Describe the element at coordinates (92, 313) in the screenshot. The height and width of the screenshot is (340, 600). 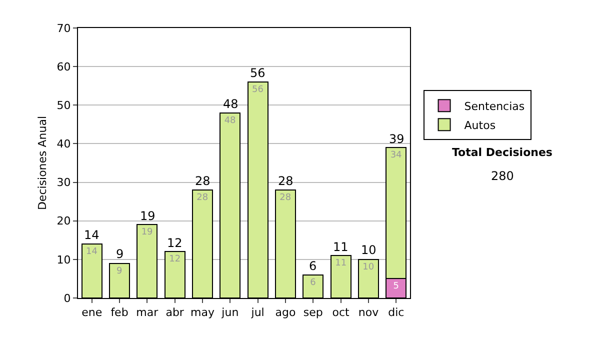
I see `x-tick-label: ene` at that location.